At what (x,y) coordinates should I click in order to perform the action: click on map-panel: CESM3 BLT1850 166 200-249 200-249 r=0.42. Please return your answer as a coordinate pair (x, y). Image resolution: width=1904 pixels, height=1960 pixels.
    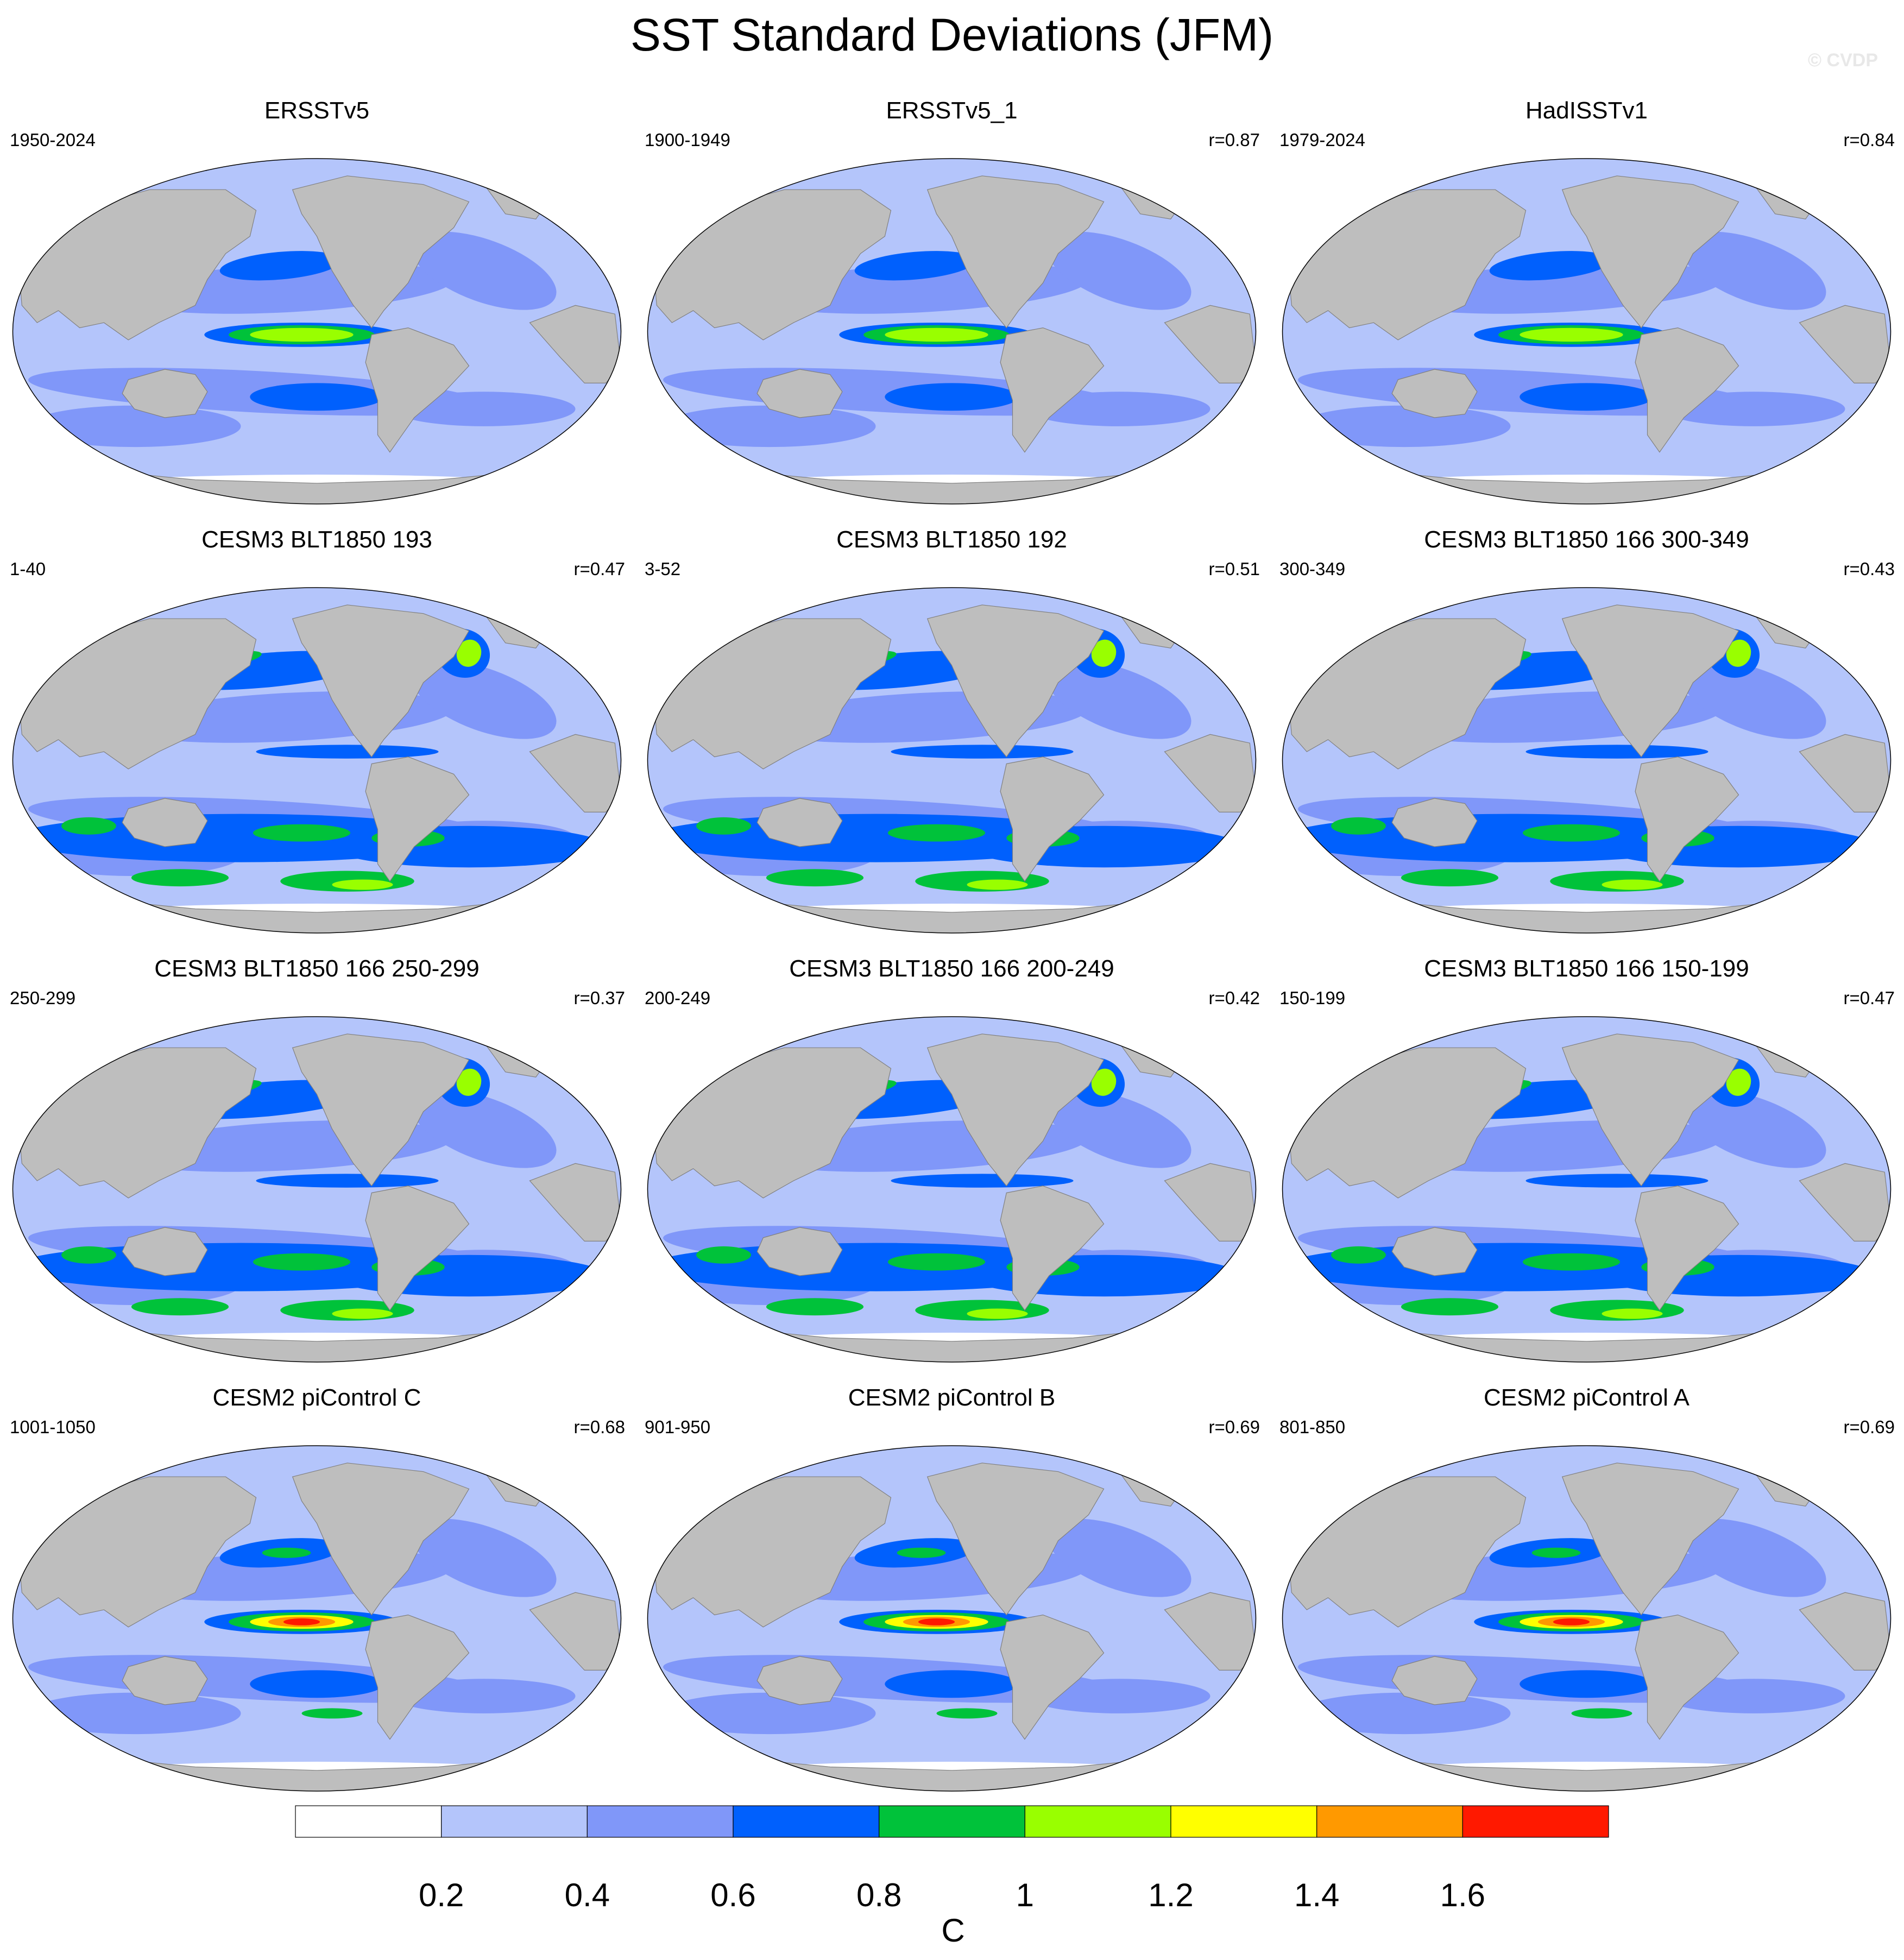
    Looking at the image, I should click on (952, 1169).